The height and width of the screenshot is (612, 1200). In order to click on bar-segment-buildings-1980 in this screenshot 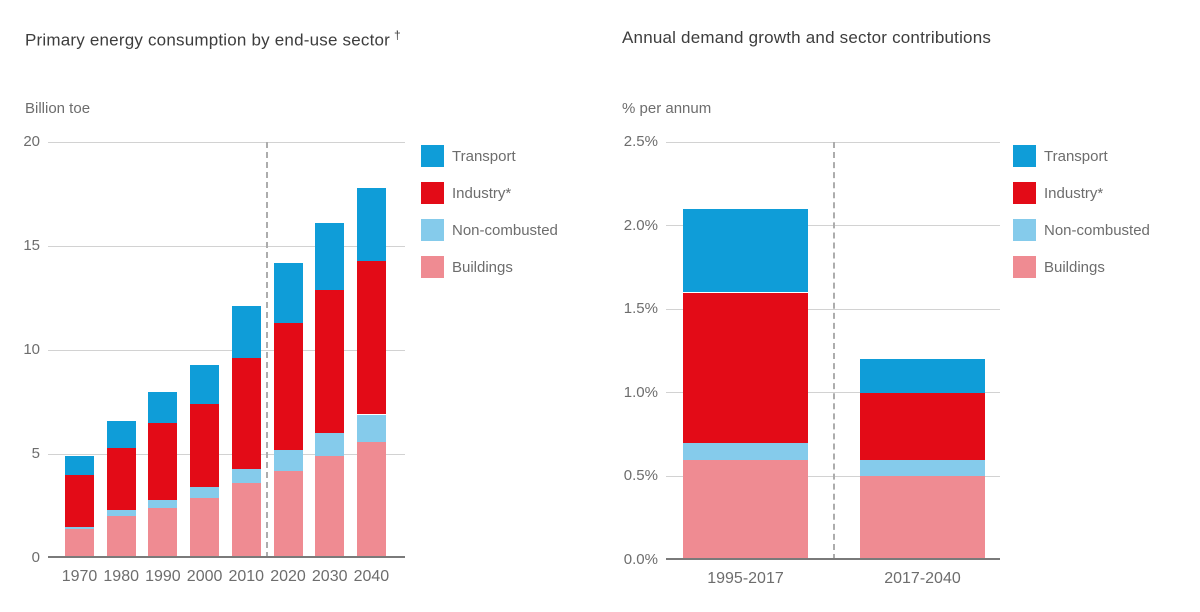, I will do `click(121, 537)`.